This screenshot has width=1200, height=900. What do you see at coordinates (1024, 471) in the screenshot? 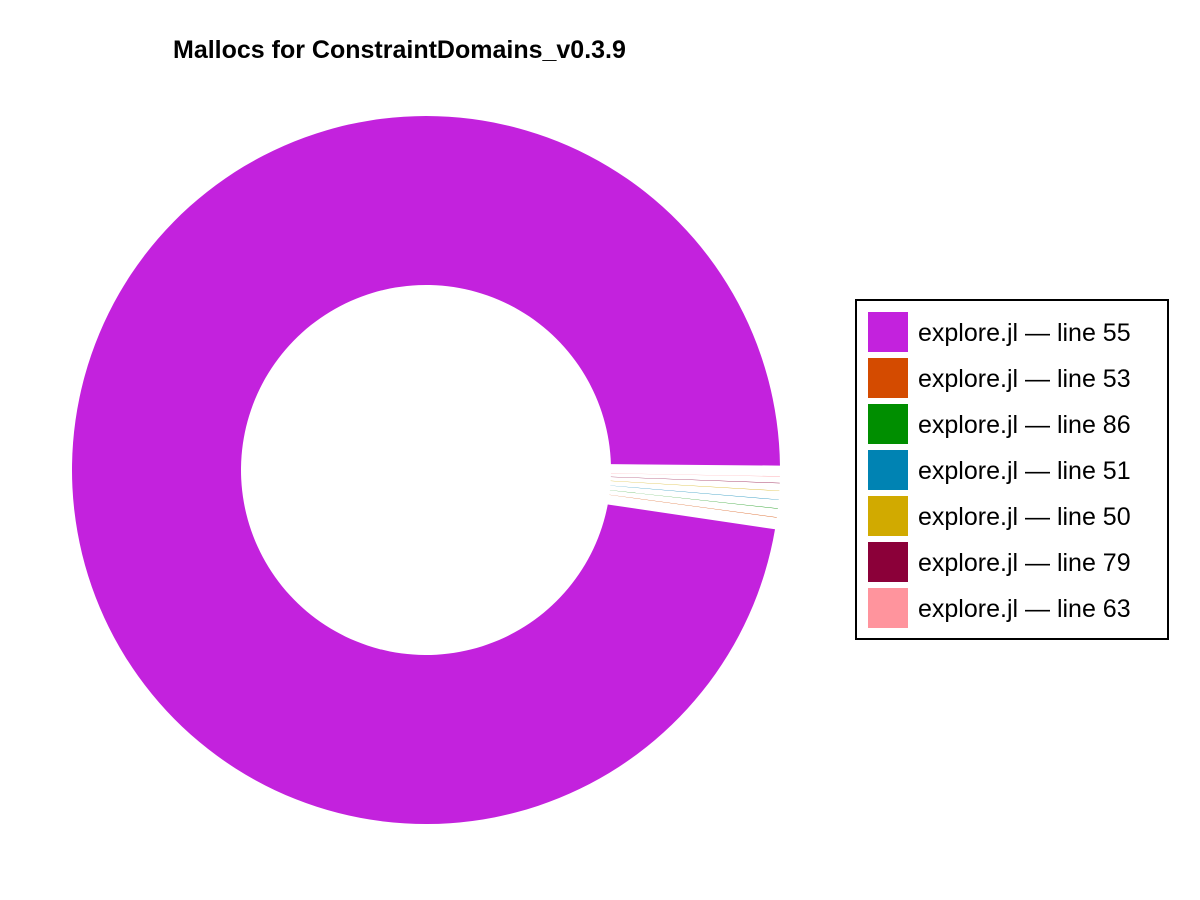
I see `legend-label-3: explore.jl — line 51` at bounding box center [1024, 471].